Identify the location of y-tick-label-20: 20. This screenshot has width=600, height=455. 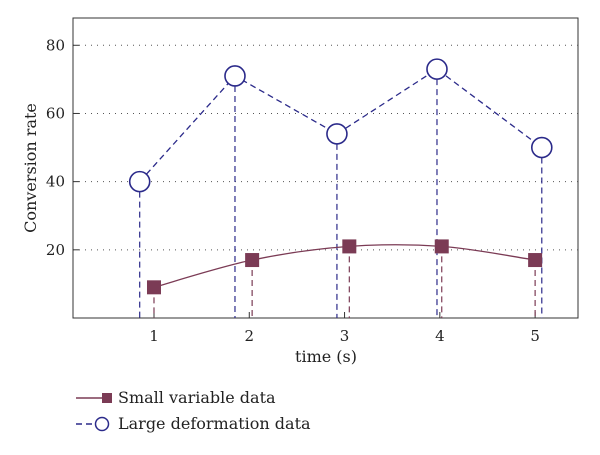
(55, 250).